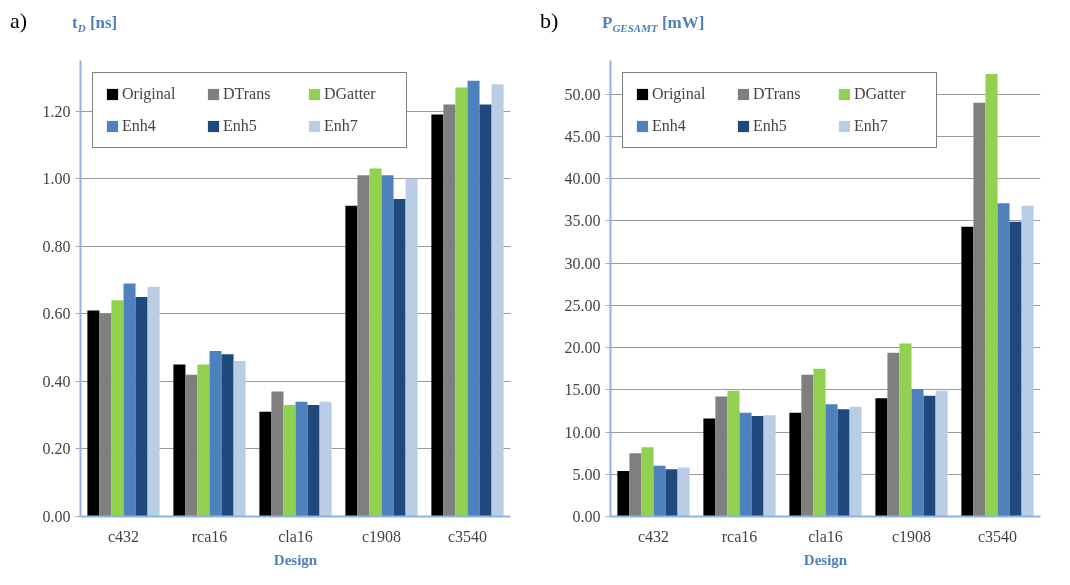 This screenshot has height=585, width=1070. I want to click on y-tick-label: 35.00, so click(582, 221).